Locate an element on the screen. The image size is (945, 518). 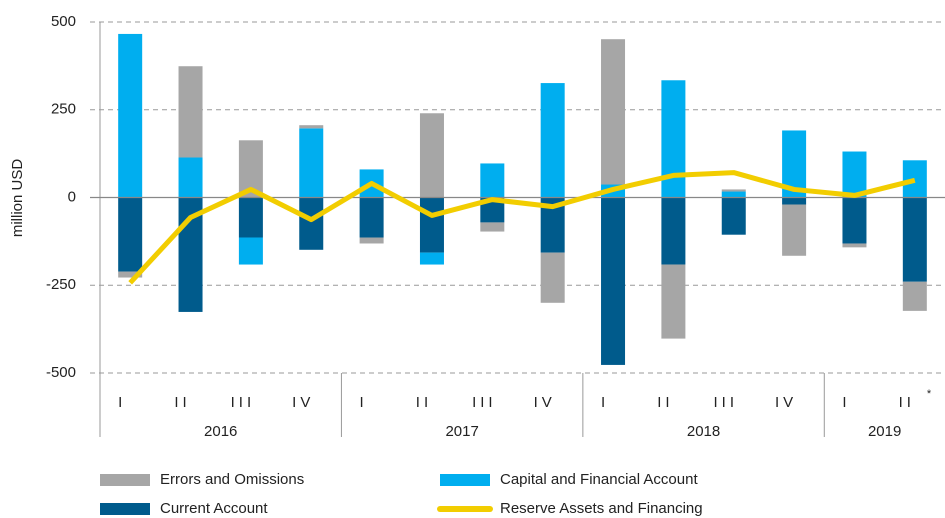
y-tick-label: -250 is located at coordinates (61, 284).